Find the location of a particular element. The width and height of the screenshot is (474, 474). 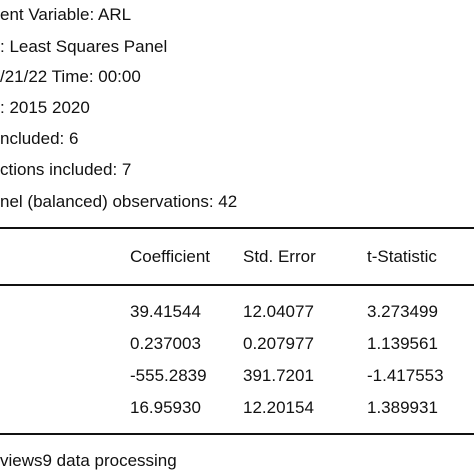

header-cross-sections-included: ctions included: 7 is located at coordinates (66, 169).